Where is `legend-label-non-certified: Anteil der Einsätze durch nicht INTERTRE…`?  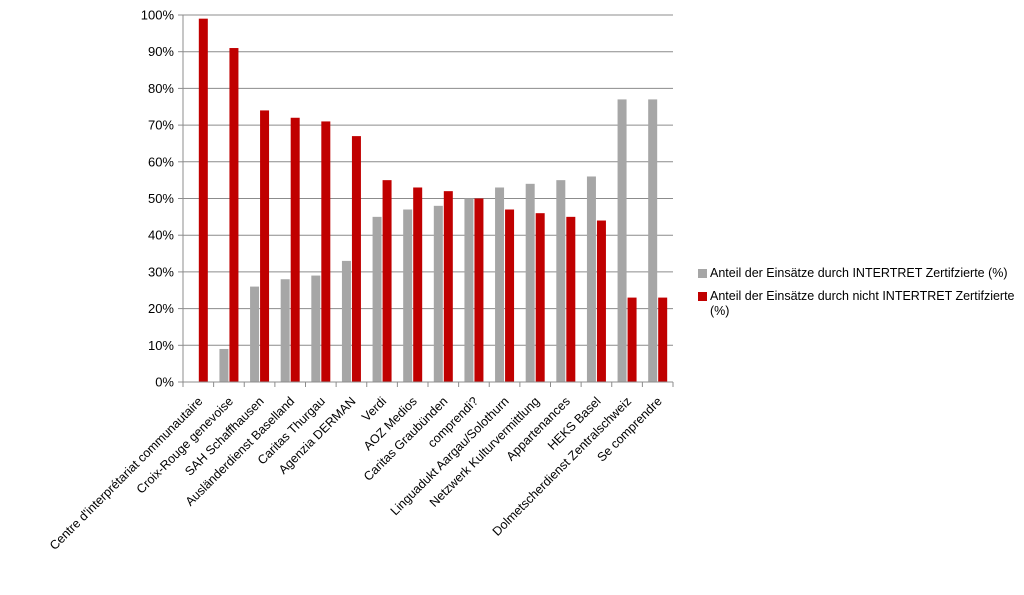 legend-label-non-certified: Anteil der Einsätze durch nicht INTERTRE… is located at coordinates (862, 303).